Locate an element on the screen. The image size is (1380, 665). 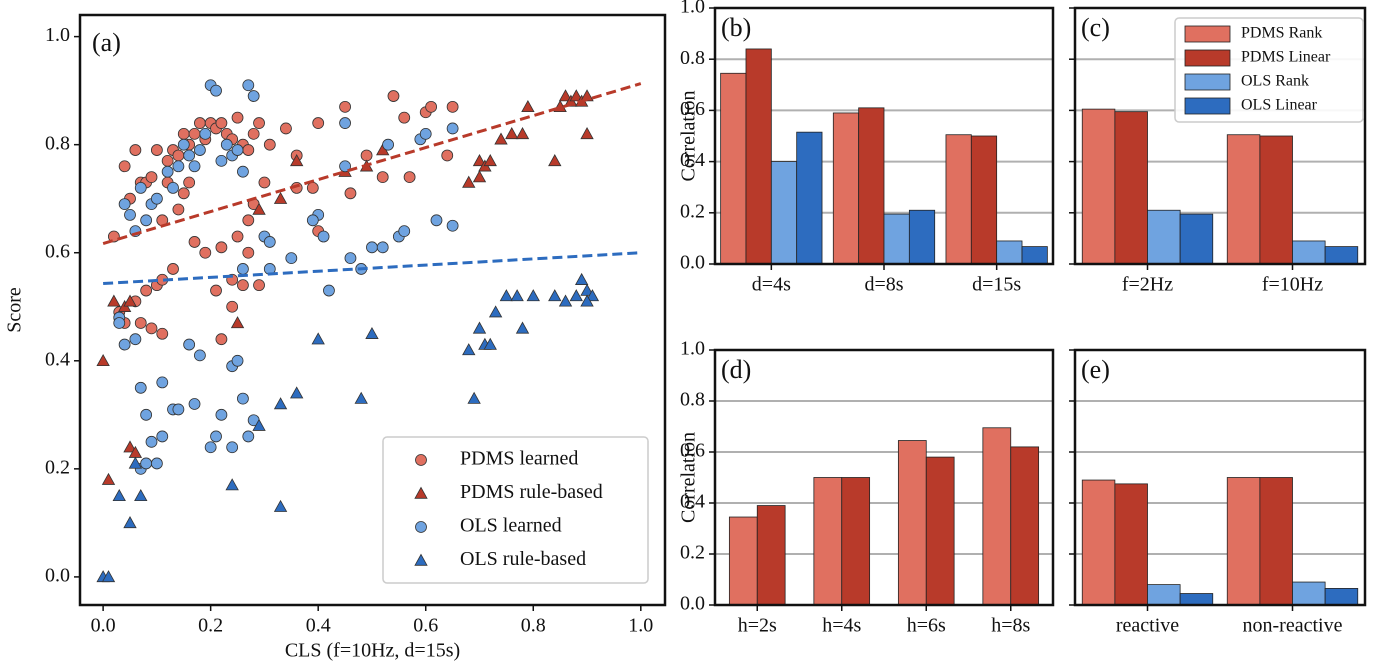
y-tick-label: 0.0 is located at coordinates (57, 575).